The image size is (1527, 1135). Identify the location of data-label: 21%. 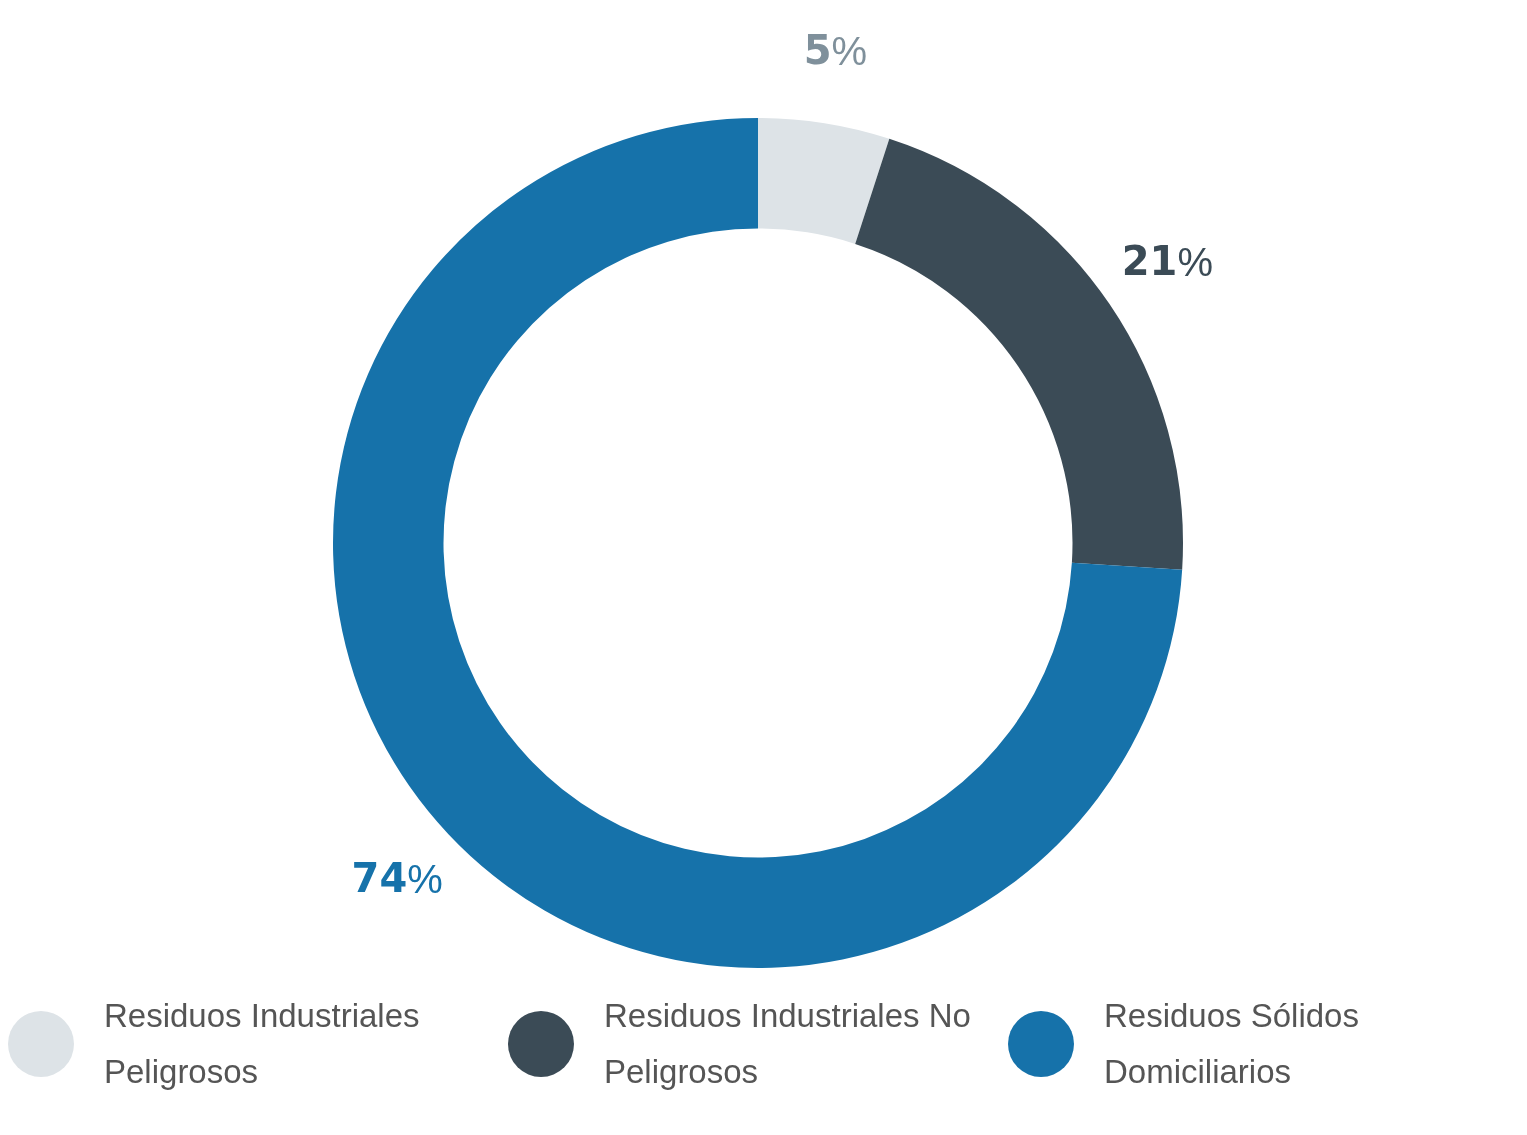
(1167, 261).